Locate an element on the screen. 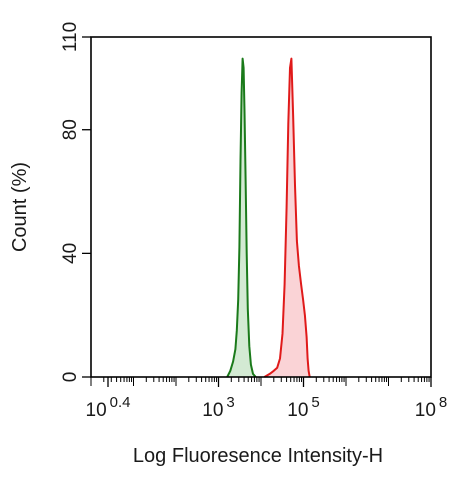 The height and width of the screenshot is (479, 476). y-tick-label: 80 is located at coordinates (70, 129).